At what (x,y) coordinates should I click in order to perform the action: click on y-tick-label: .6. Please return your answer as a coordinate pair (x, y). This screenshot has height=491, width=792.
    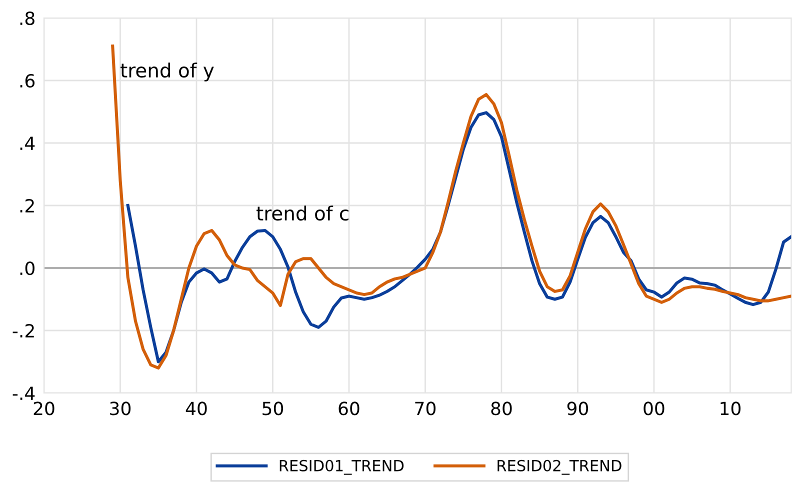
    Looking at the image, I should click on (27, 81).